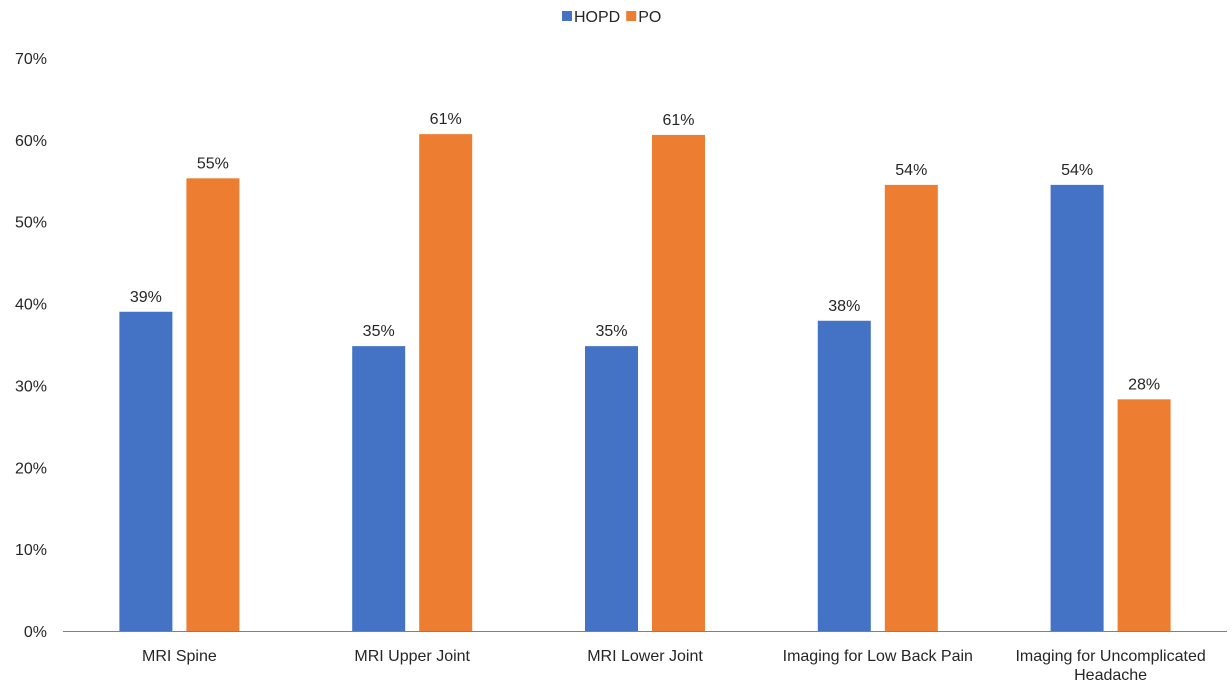 This screenshot has width=1232, height=685. I want to click on data-label-po: 54%, so click(911, 170).